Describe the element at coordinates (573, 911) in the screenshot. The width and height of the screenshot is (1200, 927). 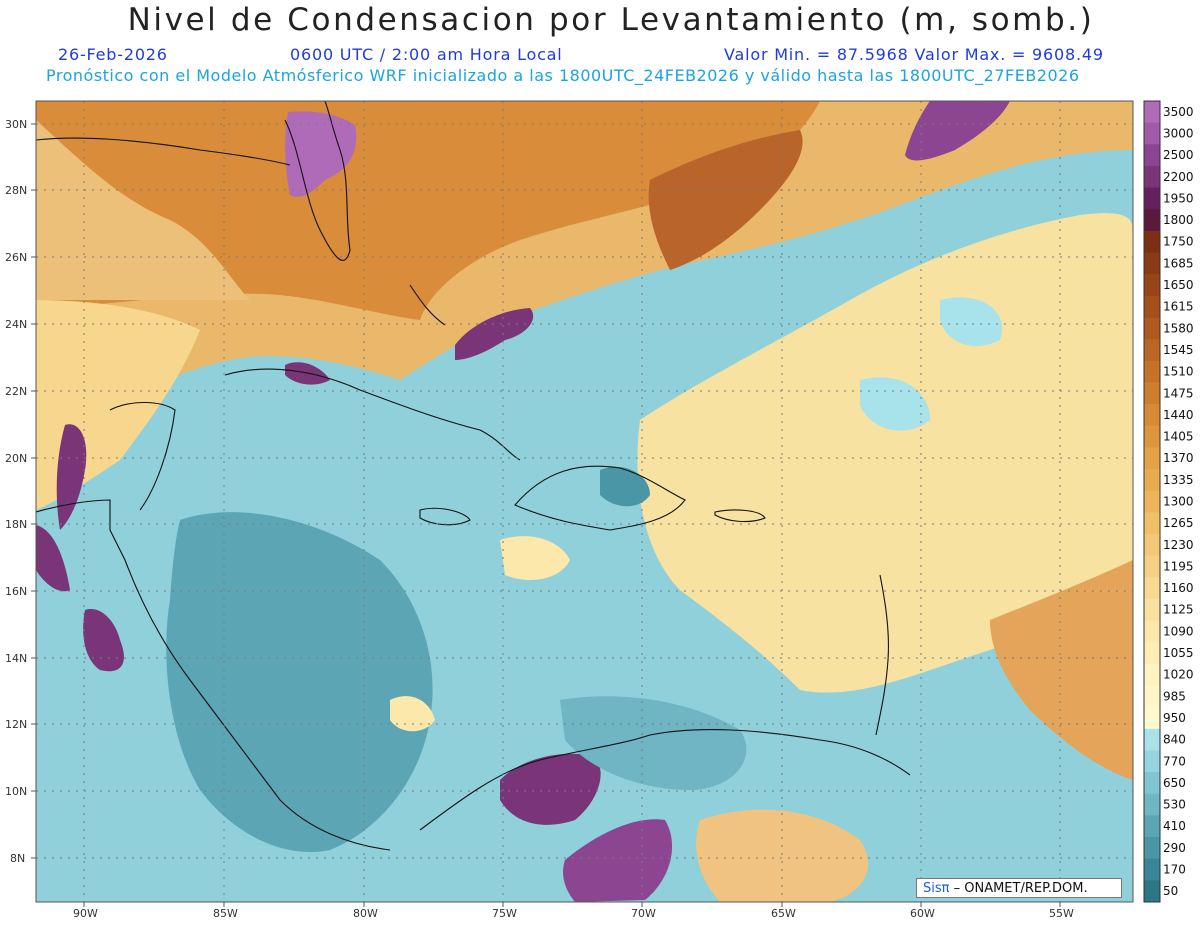
I see `longitude-axis: 90W 85W 80W 75W 70W 65W 60W 55W` at that location.